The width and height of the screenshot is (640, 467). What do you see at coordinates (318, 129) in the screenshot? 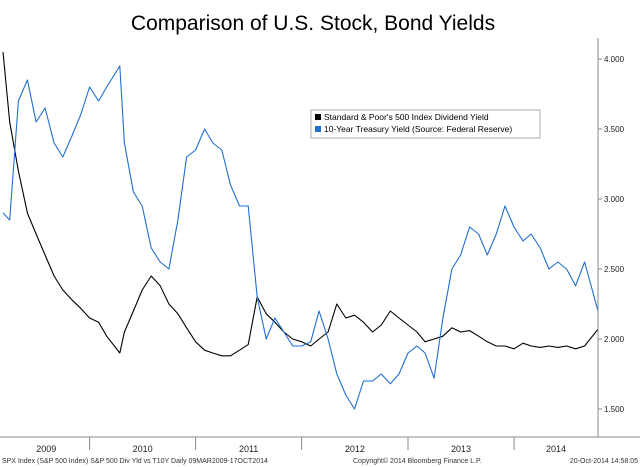
I see `legend-swatch-treasury-yield` at bounding box center [318, 129].